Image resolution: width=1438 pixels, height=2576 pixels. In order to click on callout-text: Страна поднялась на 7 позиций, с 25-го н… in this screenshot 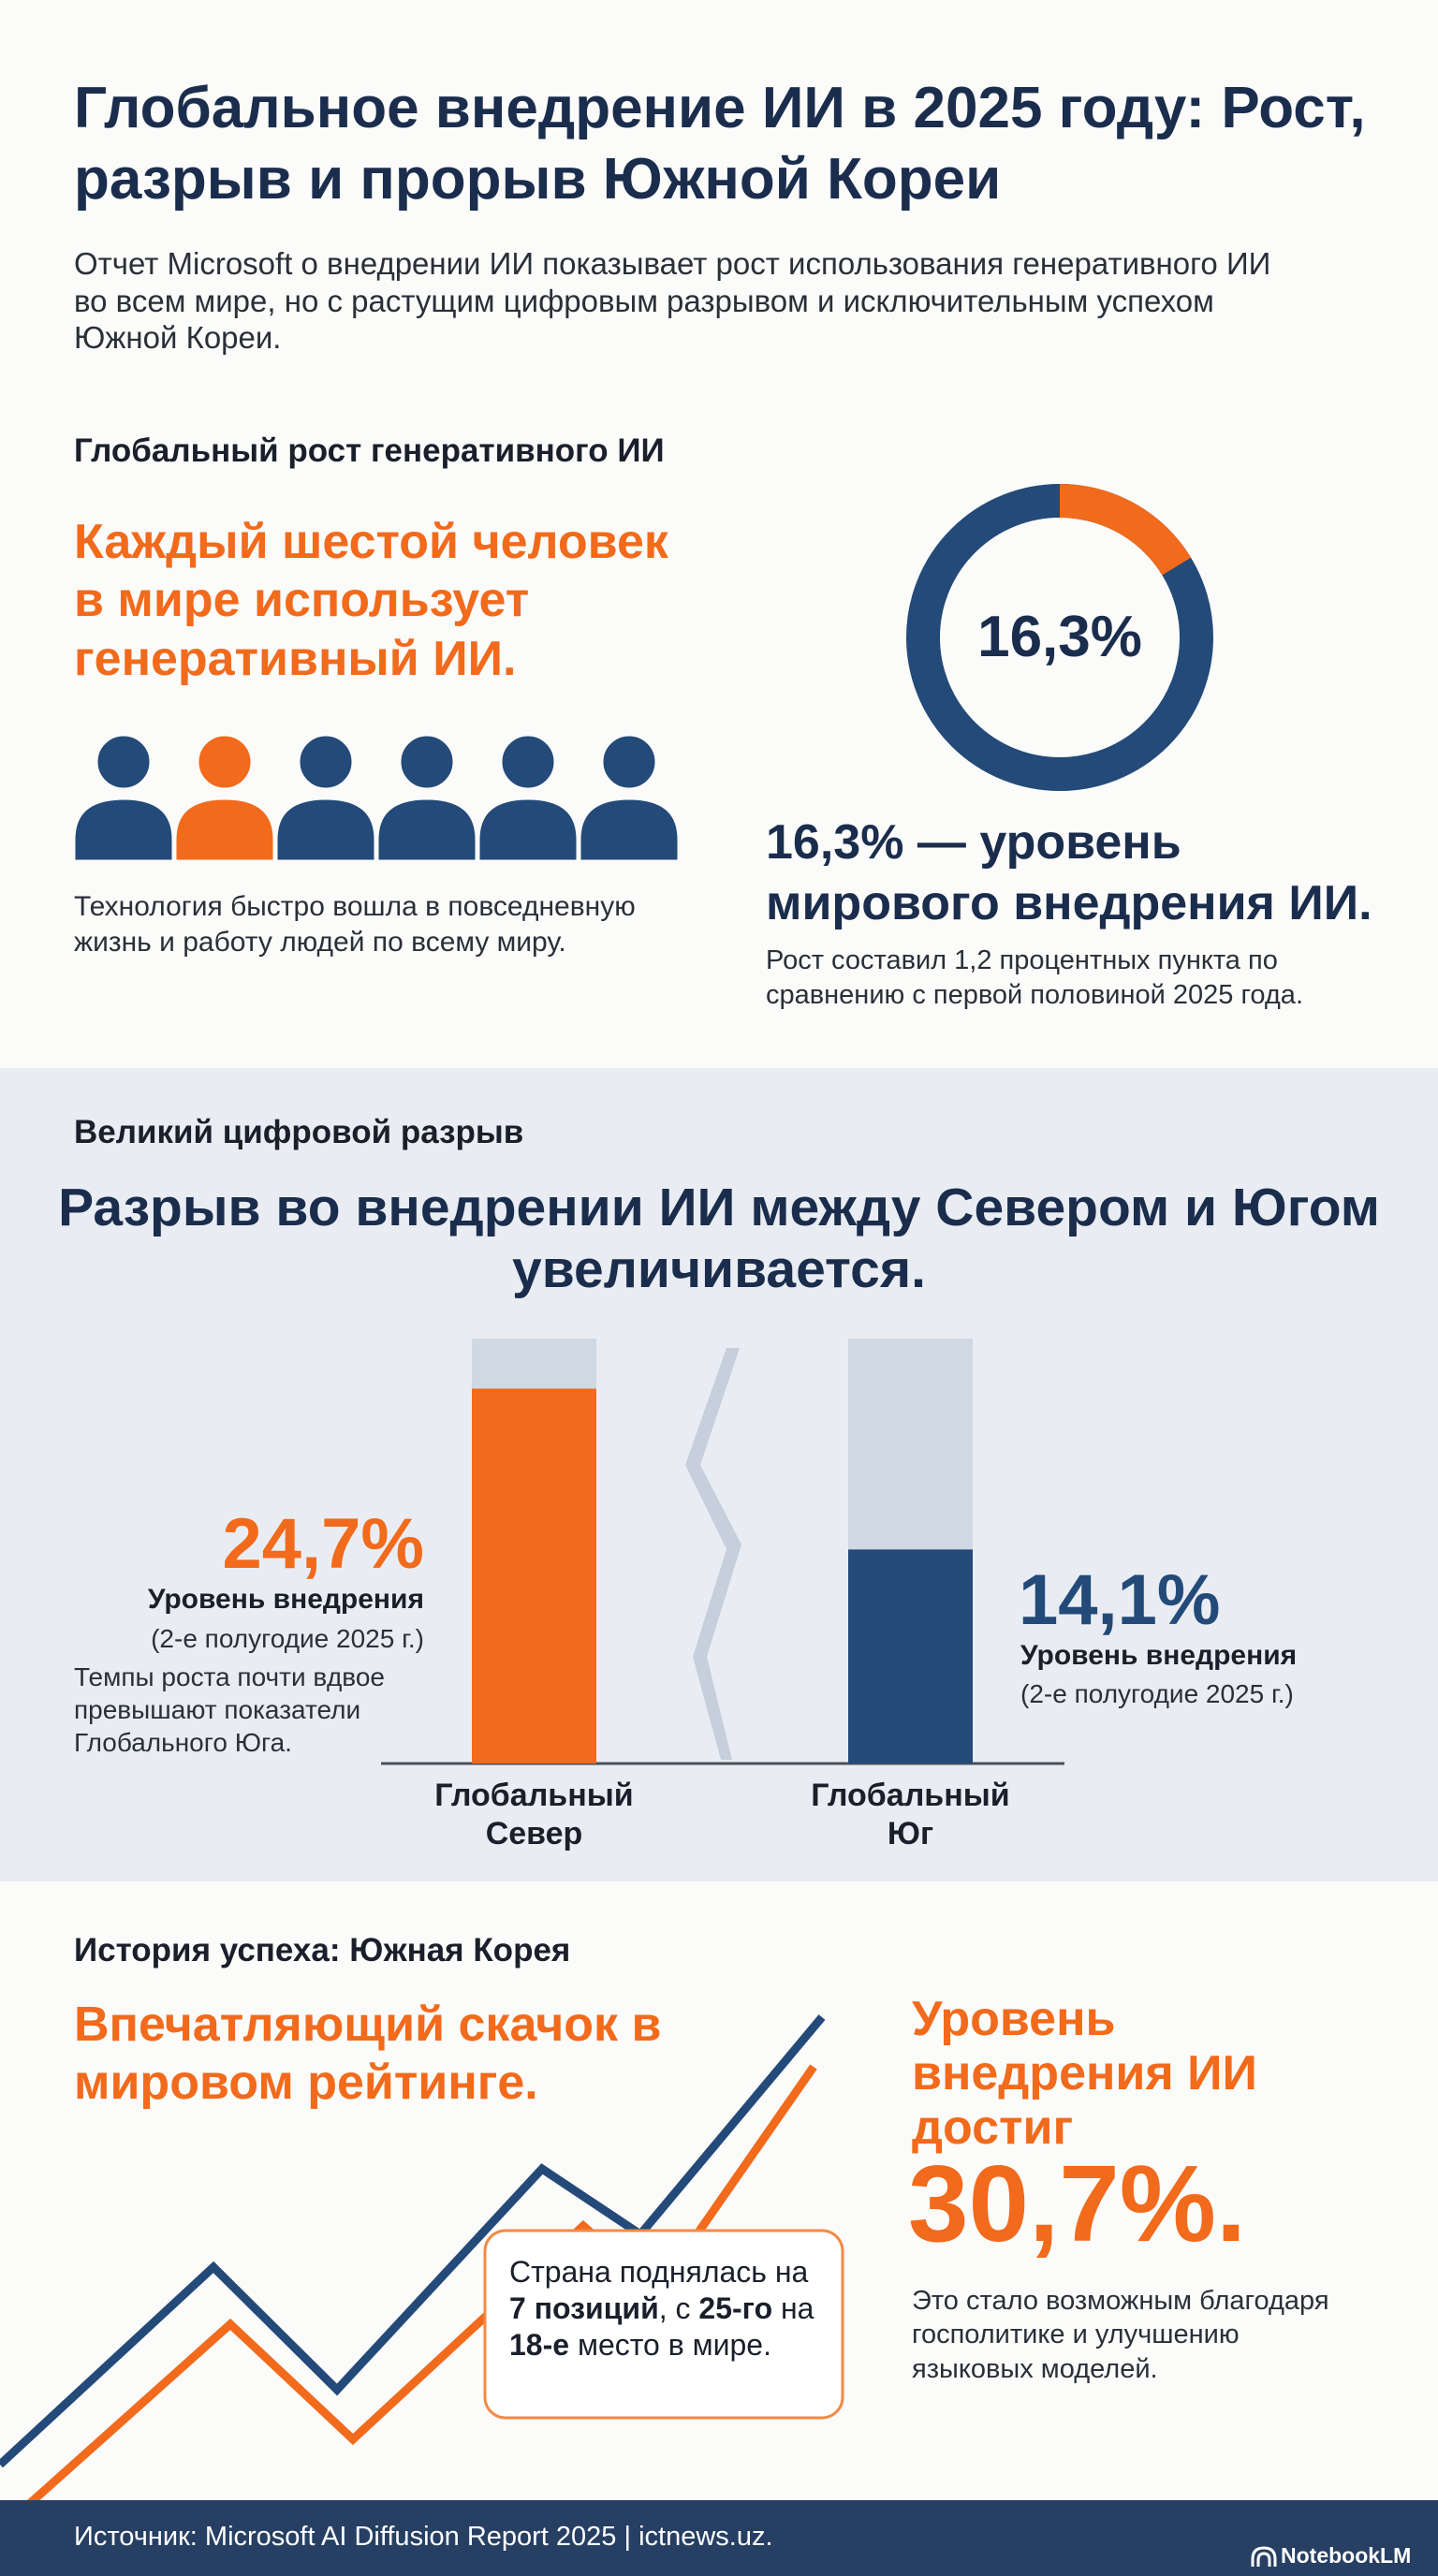, I will do `click(668, 2309)`.